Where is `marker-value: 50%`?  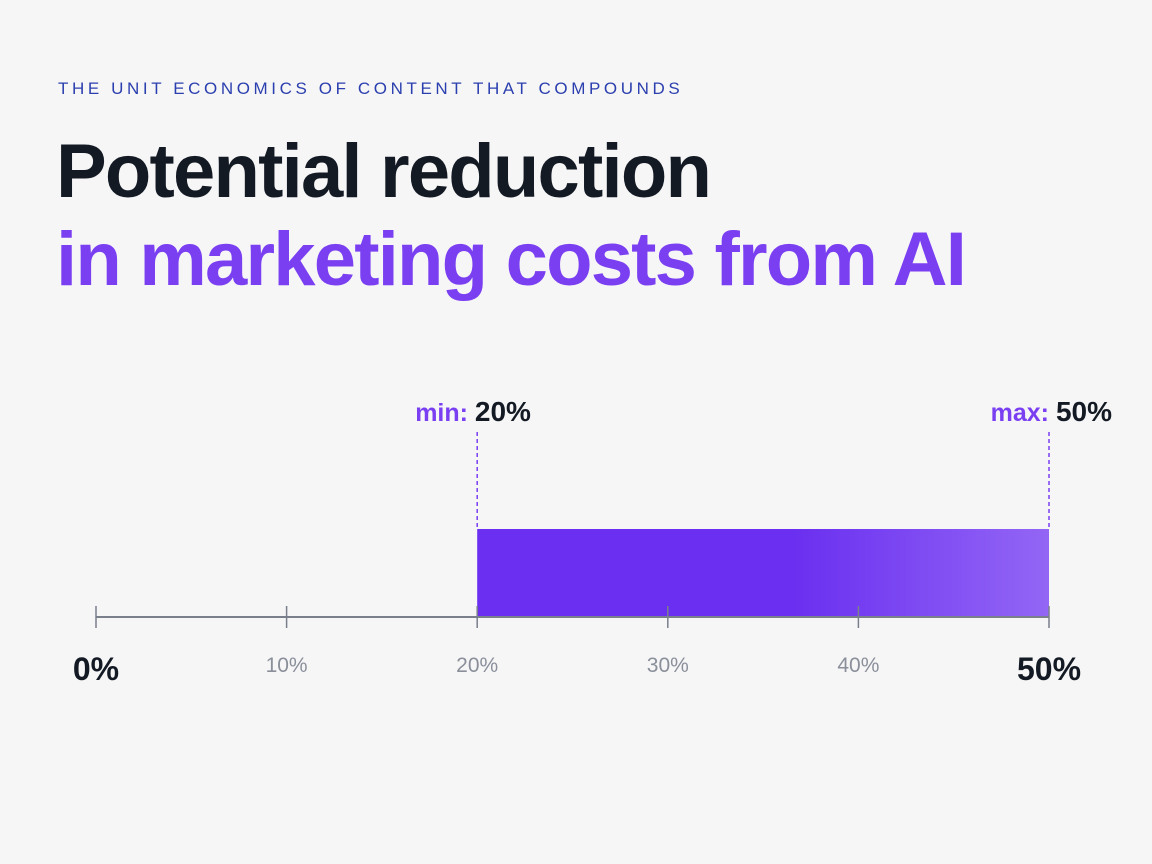 marker-value: 50% is located at coordinates (1084, 411).